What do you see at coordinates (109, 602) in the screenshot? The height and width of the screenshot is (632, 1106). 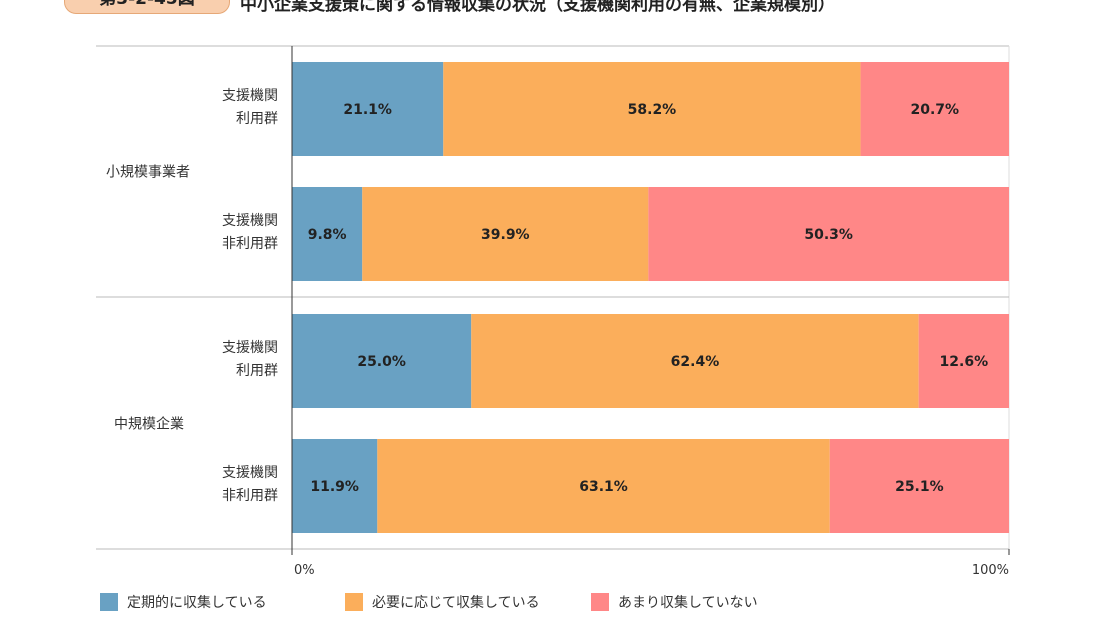 I see `legend-swatch-regular` at bounding box center [109, 602].